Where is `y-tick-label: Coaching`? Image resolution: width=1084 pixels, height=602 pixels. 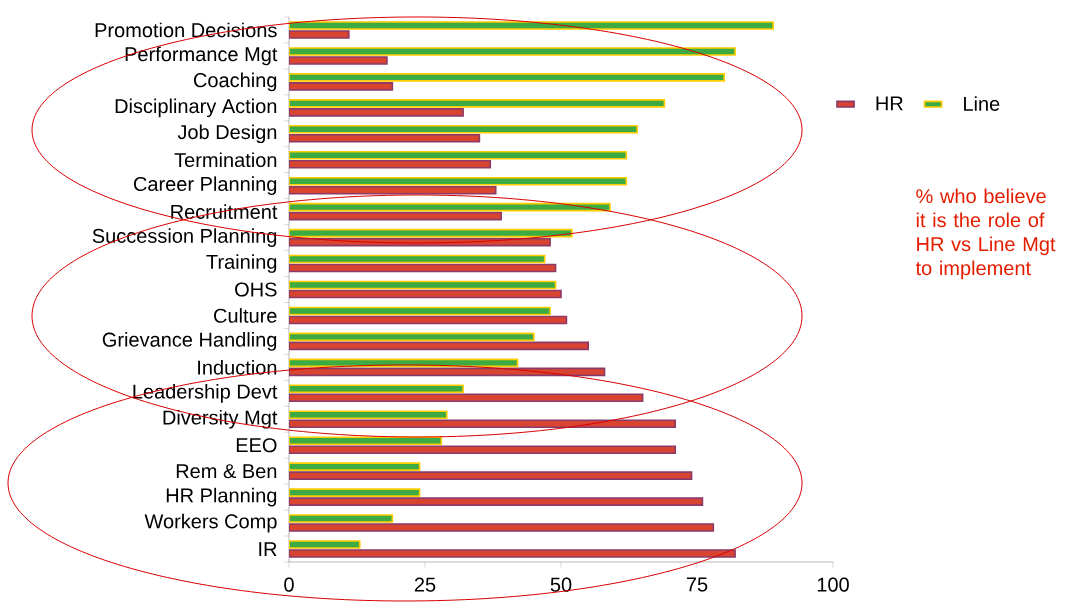 y-tick-label: Coaching is located at coordinates (235, 82).